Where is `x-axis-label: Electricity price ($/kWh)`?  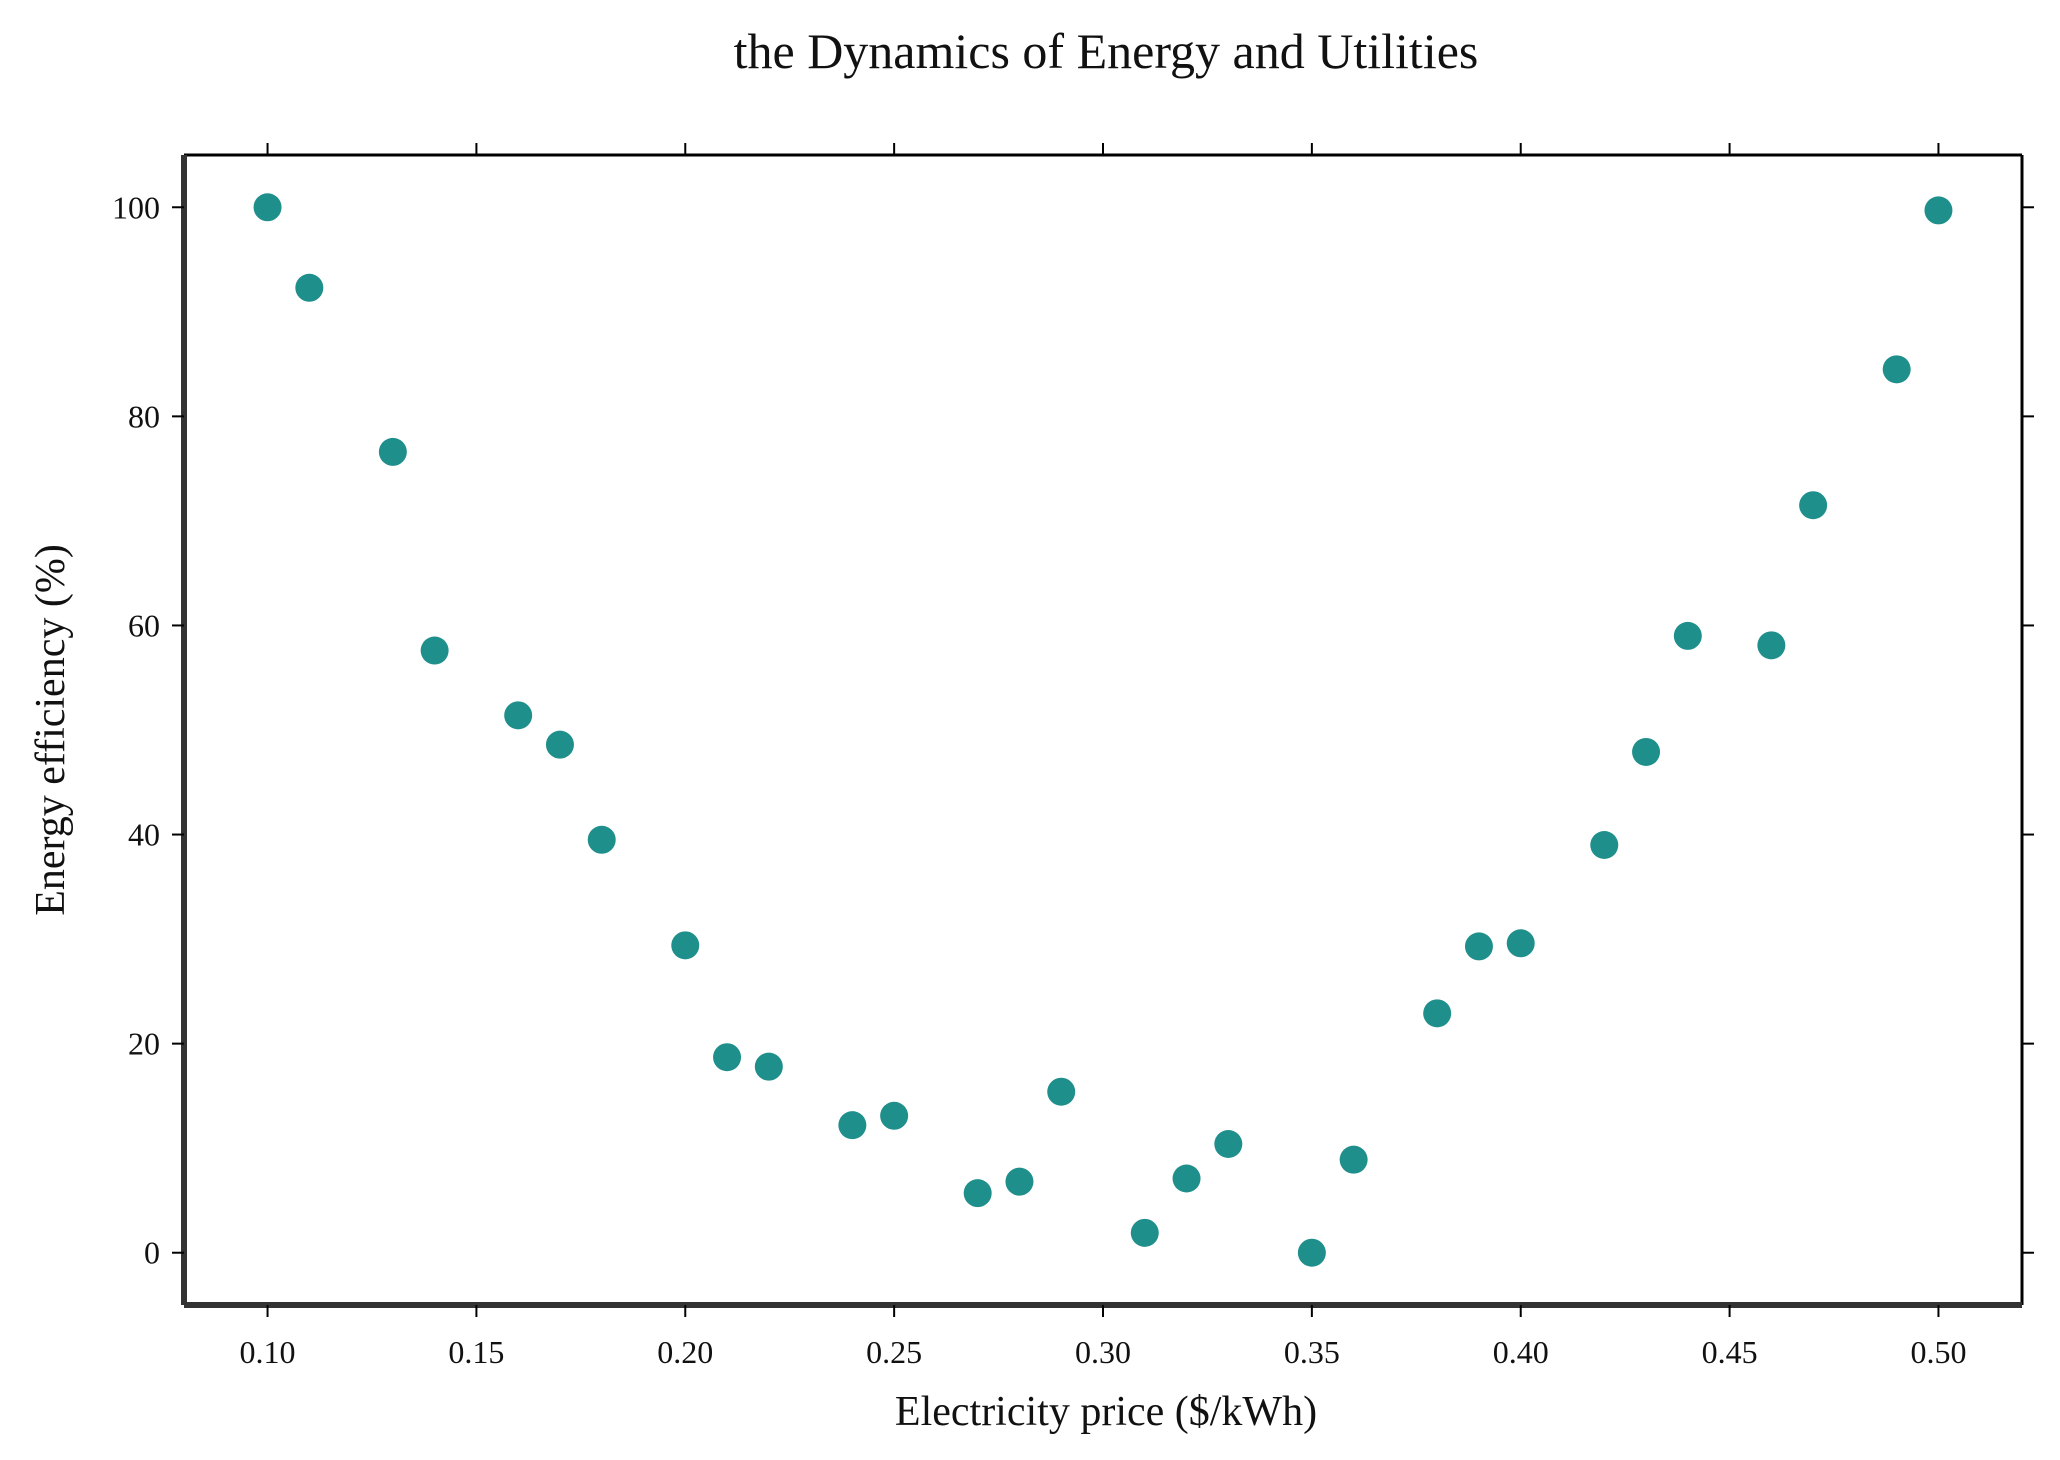
x-axis-label: Electricity price ($/kWh) is located at coordinates (1106, 1412).